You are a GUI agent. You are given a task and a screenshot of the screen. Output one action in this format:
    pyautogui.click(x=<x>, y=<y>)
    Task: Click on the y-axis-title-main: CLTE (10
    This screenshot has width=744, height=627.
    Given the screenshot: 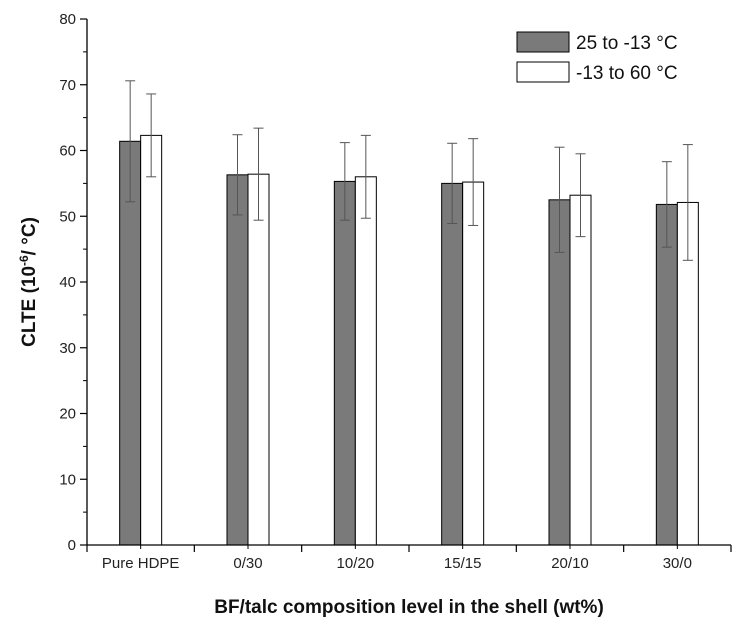 What is the action you would take?
    pyautogui.click(x=29, y=306)
    